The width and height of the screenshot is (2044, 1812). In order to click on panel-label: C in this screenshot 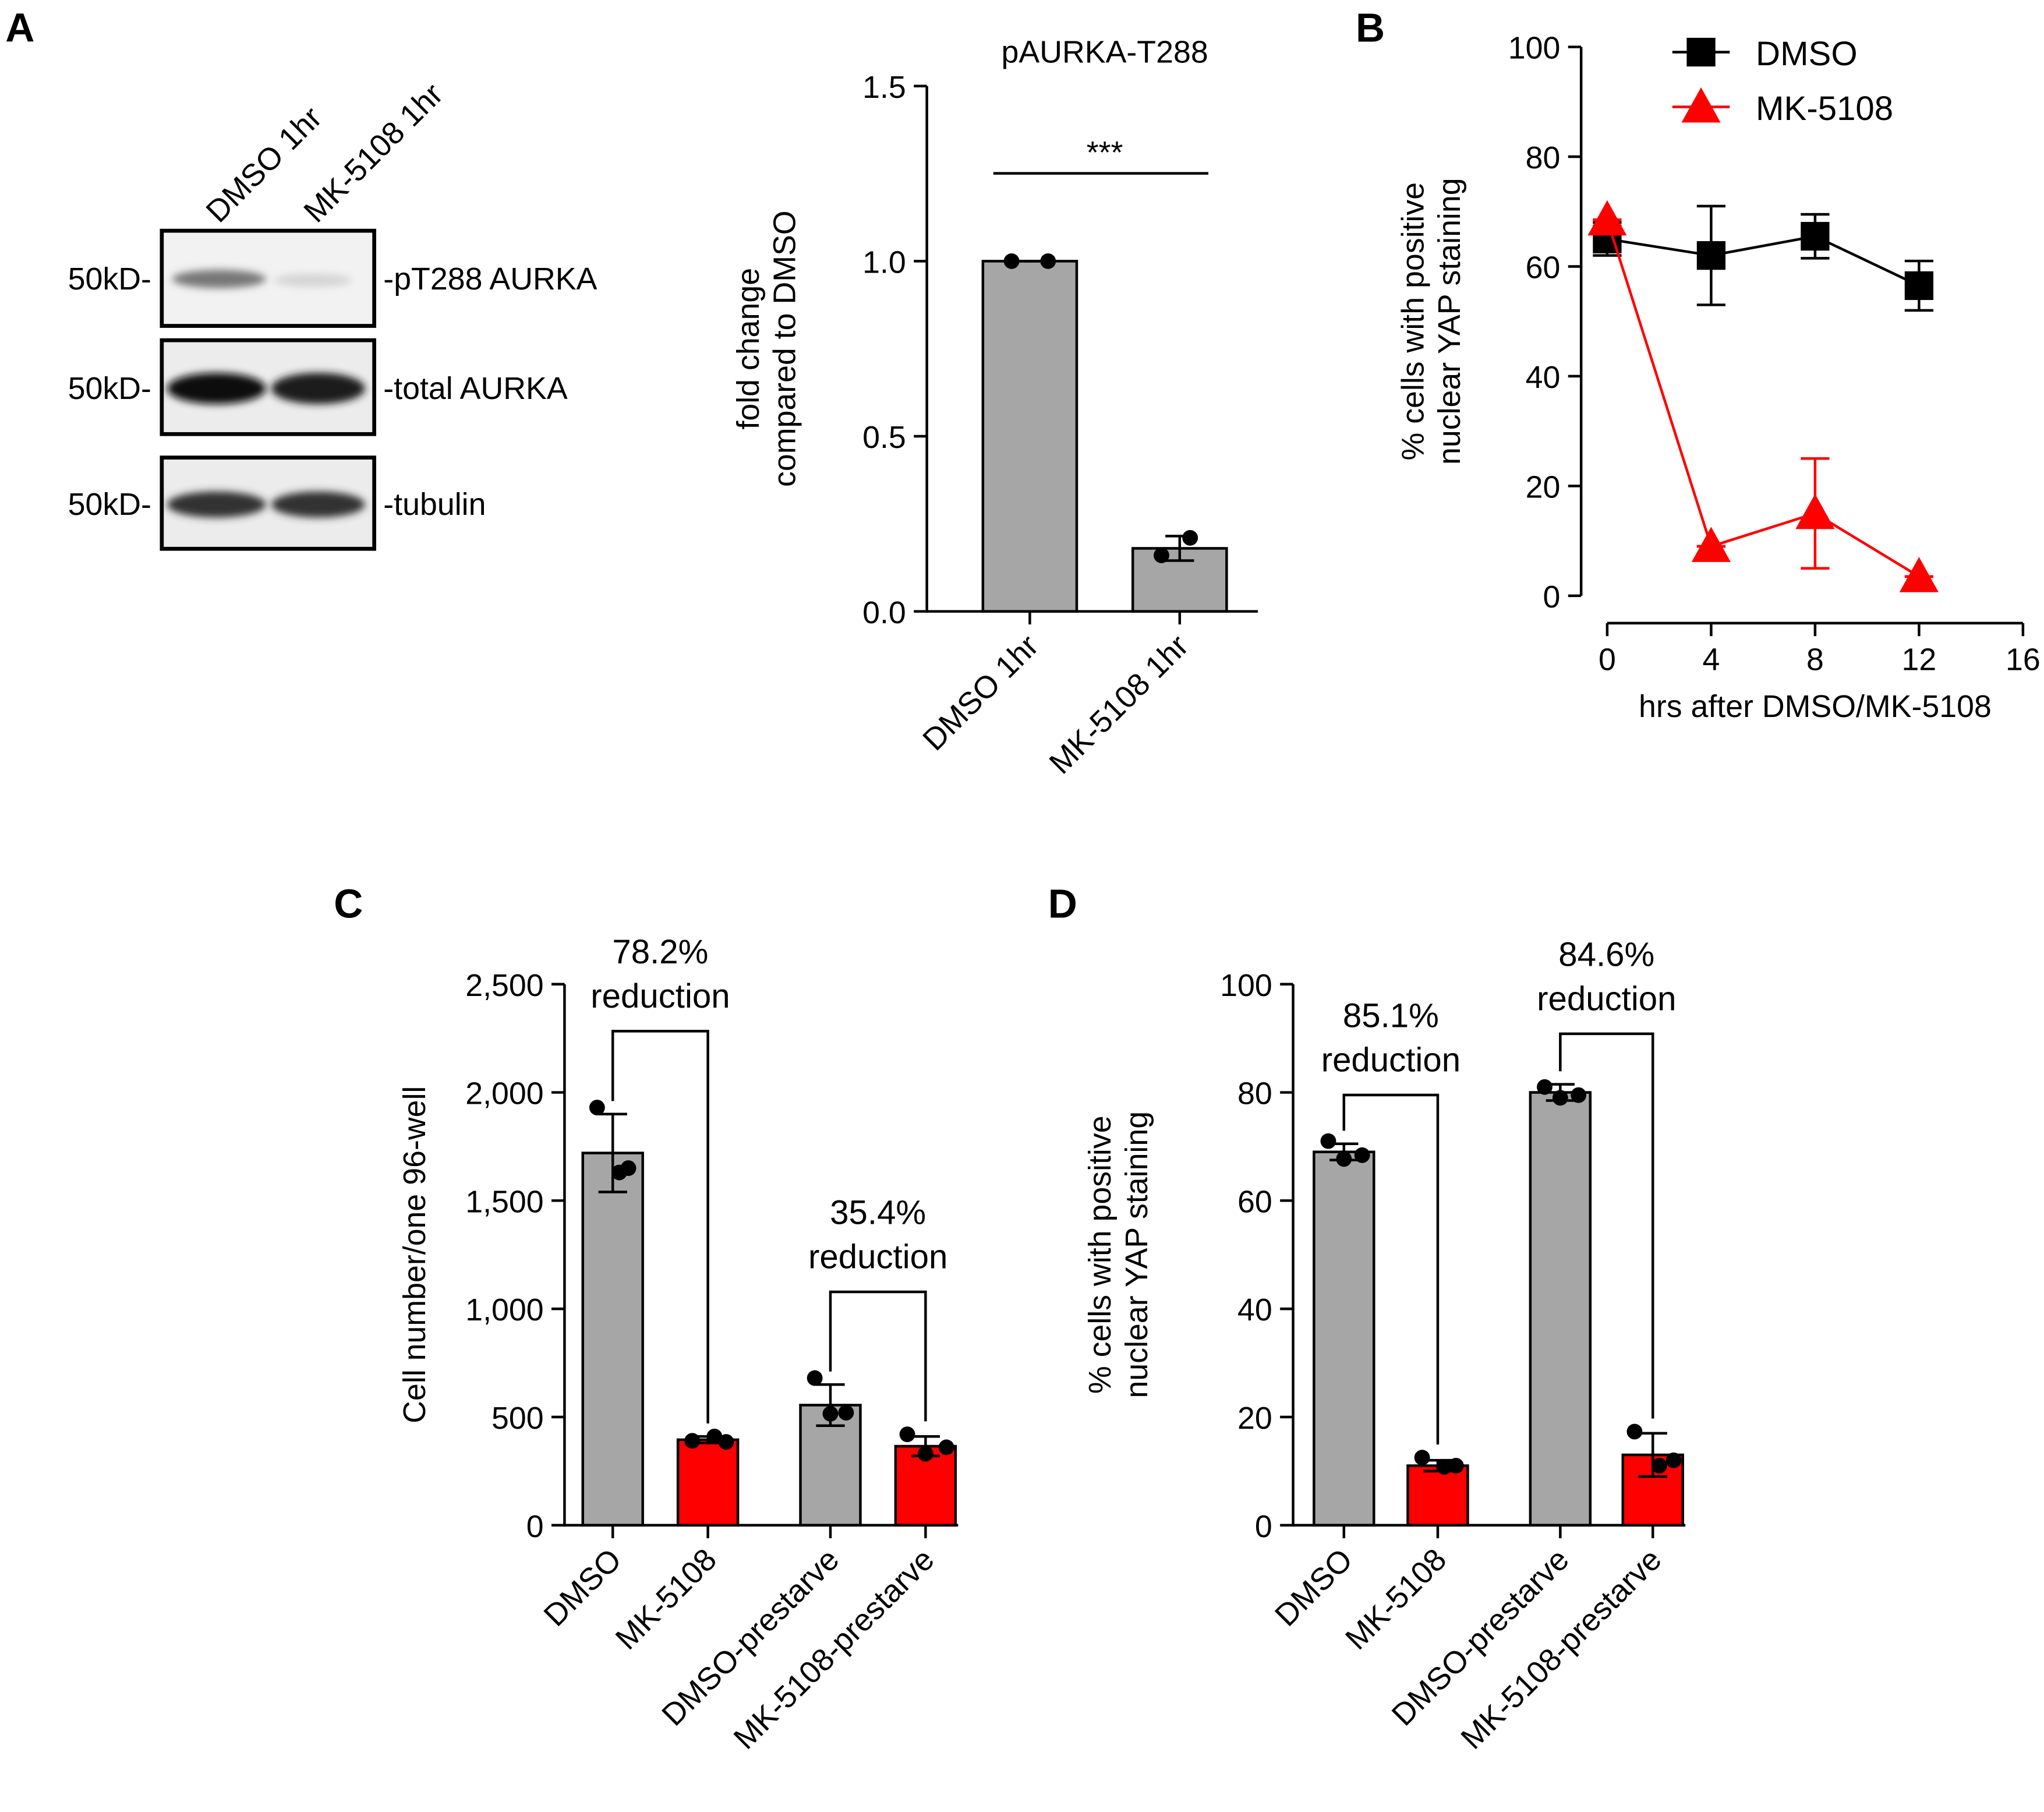, I will do `click(348, 904)`.